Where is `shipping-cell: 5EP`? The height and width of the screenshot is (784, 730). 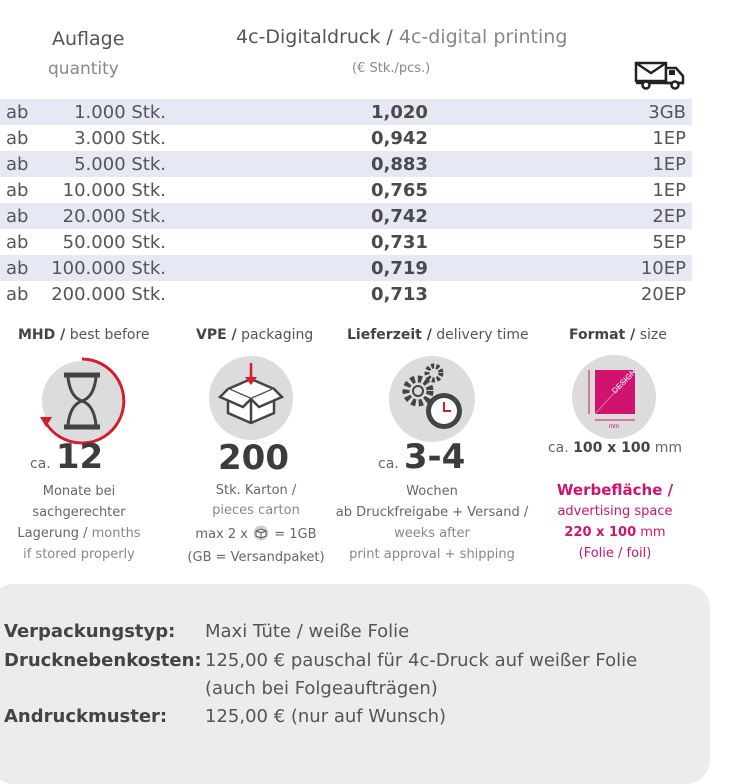
shipping-cell: 5EP is located at coordinates (669, 242).